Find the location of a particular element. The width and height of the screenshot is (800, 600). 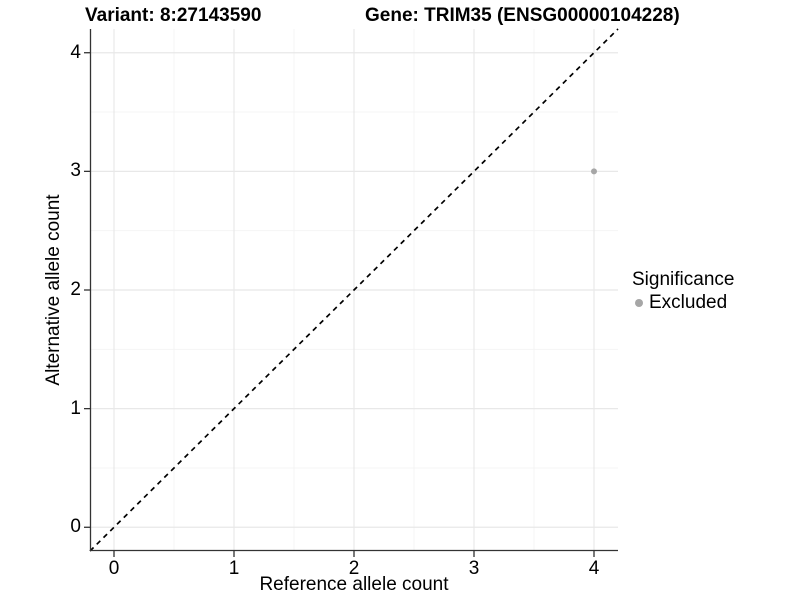

x-tick-label: 2 is located at coordinates (354, 568).